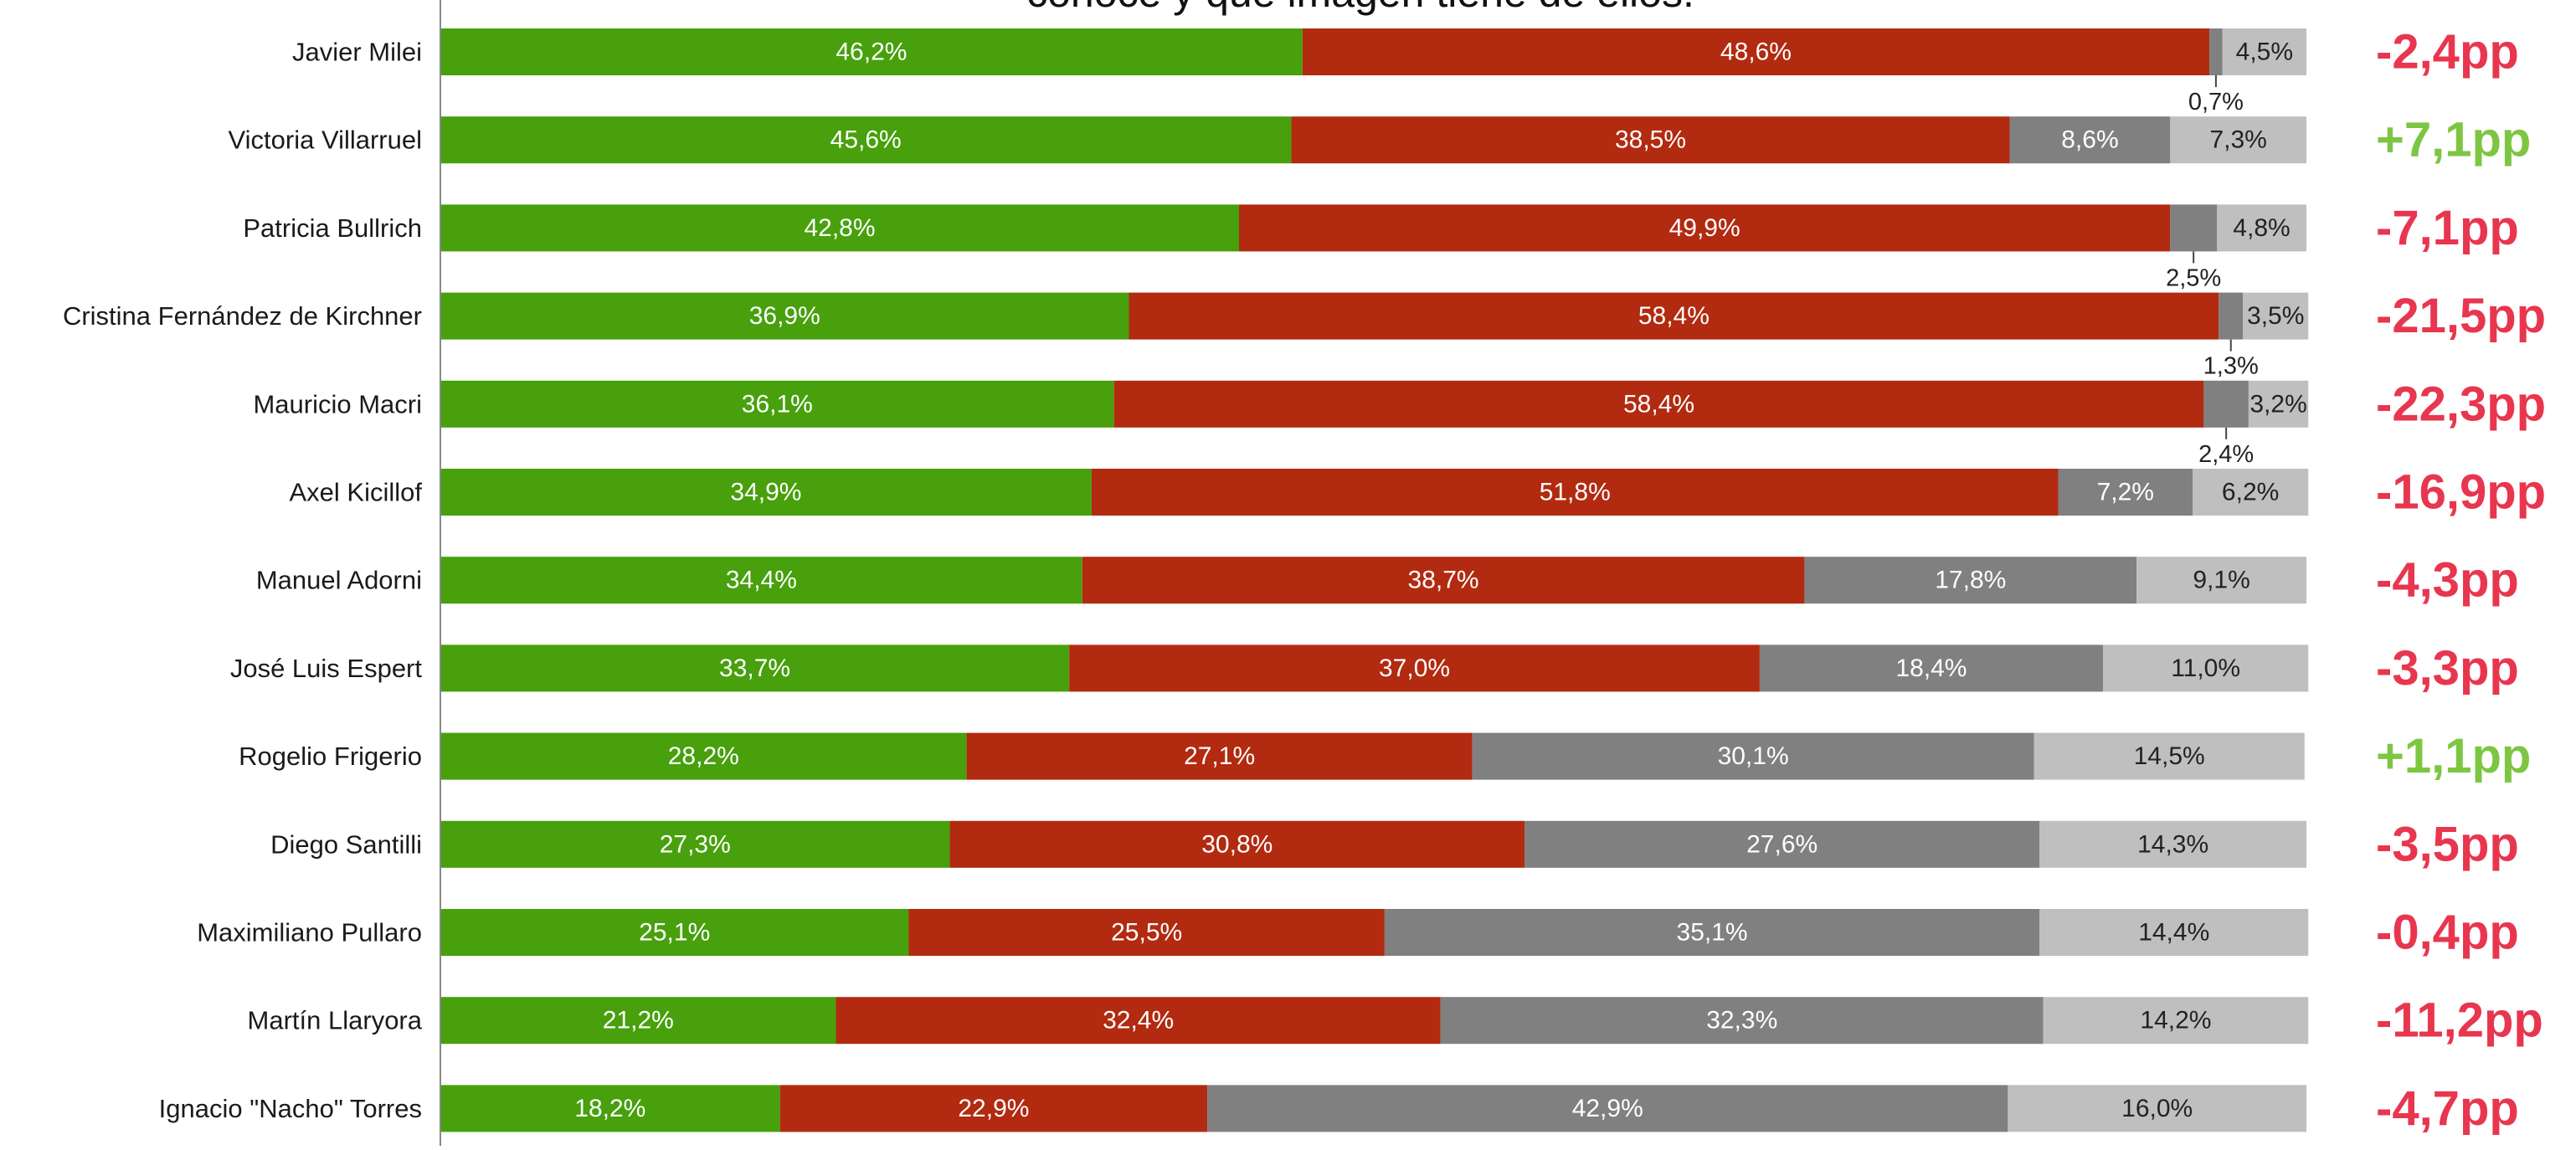  Describe the element at coordinates (2461, 492) in the screenshot. I see `change-annotation-negative: -16,9pp` at that location.